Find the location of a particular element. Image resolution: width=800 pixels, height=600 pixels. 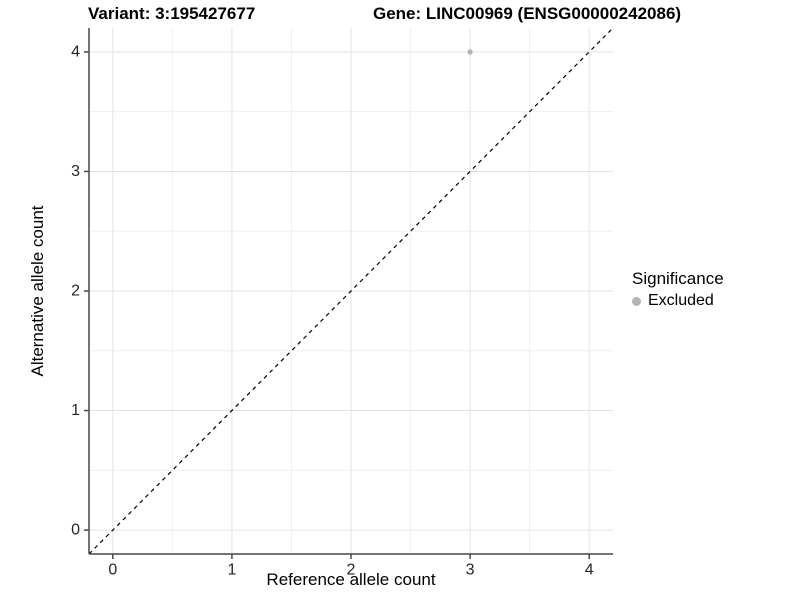

legend-item-label: Excluded is located at coordinates (681, 300).